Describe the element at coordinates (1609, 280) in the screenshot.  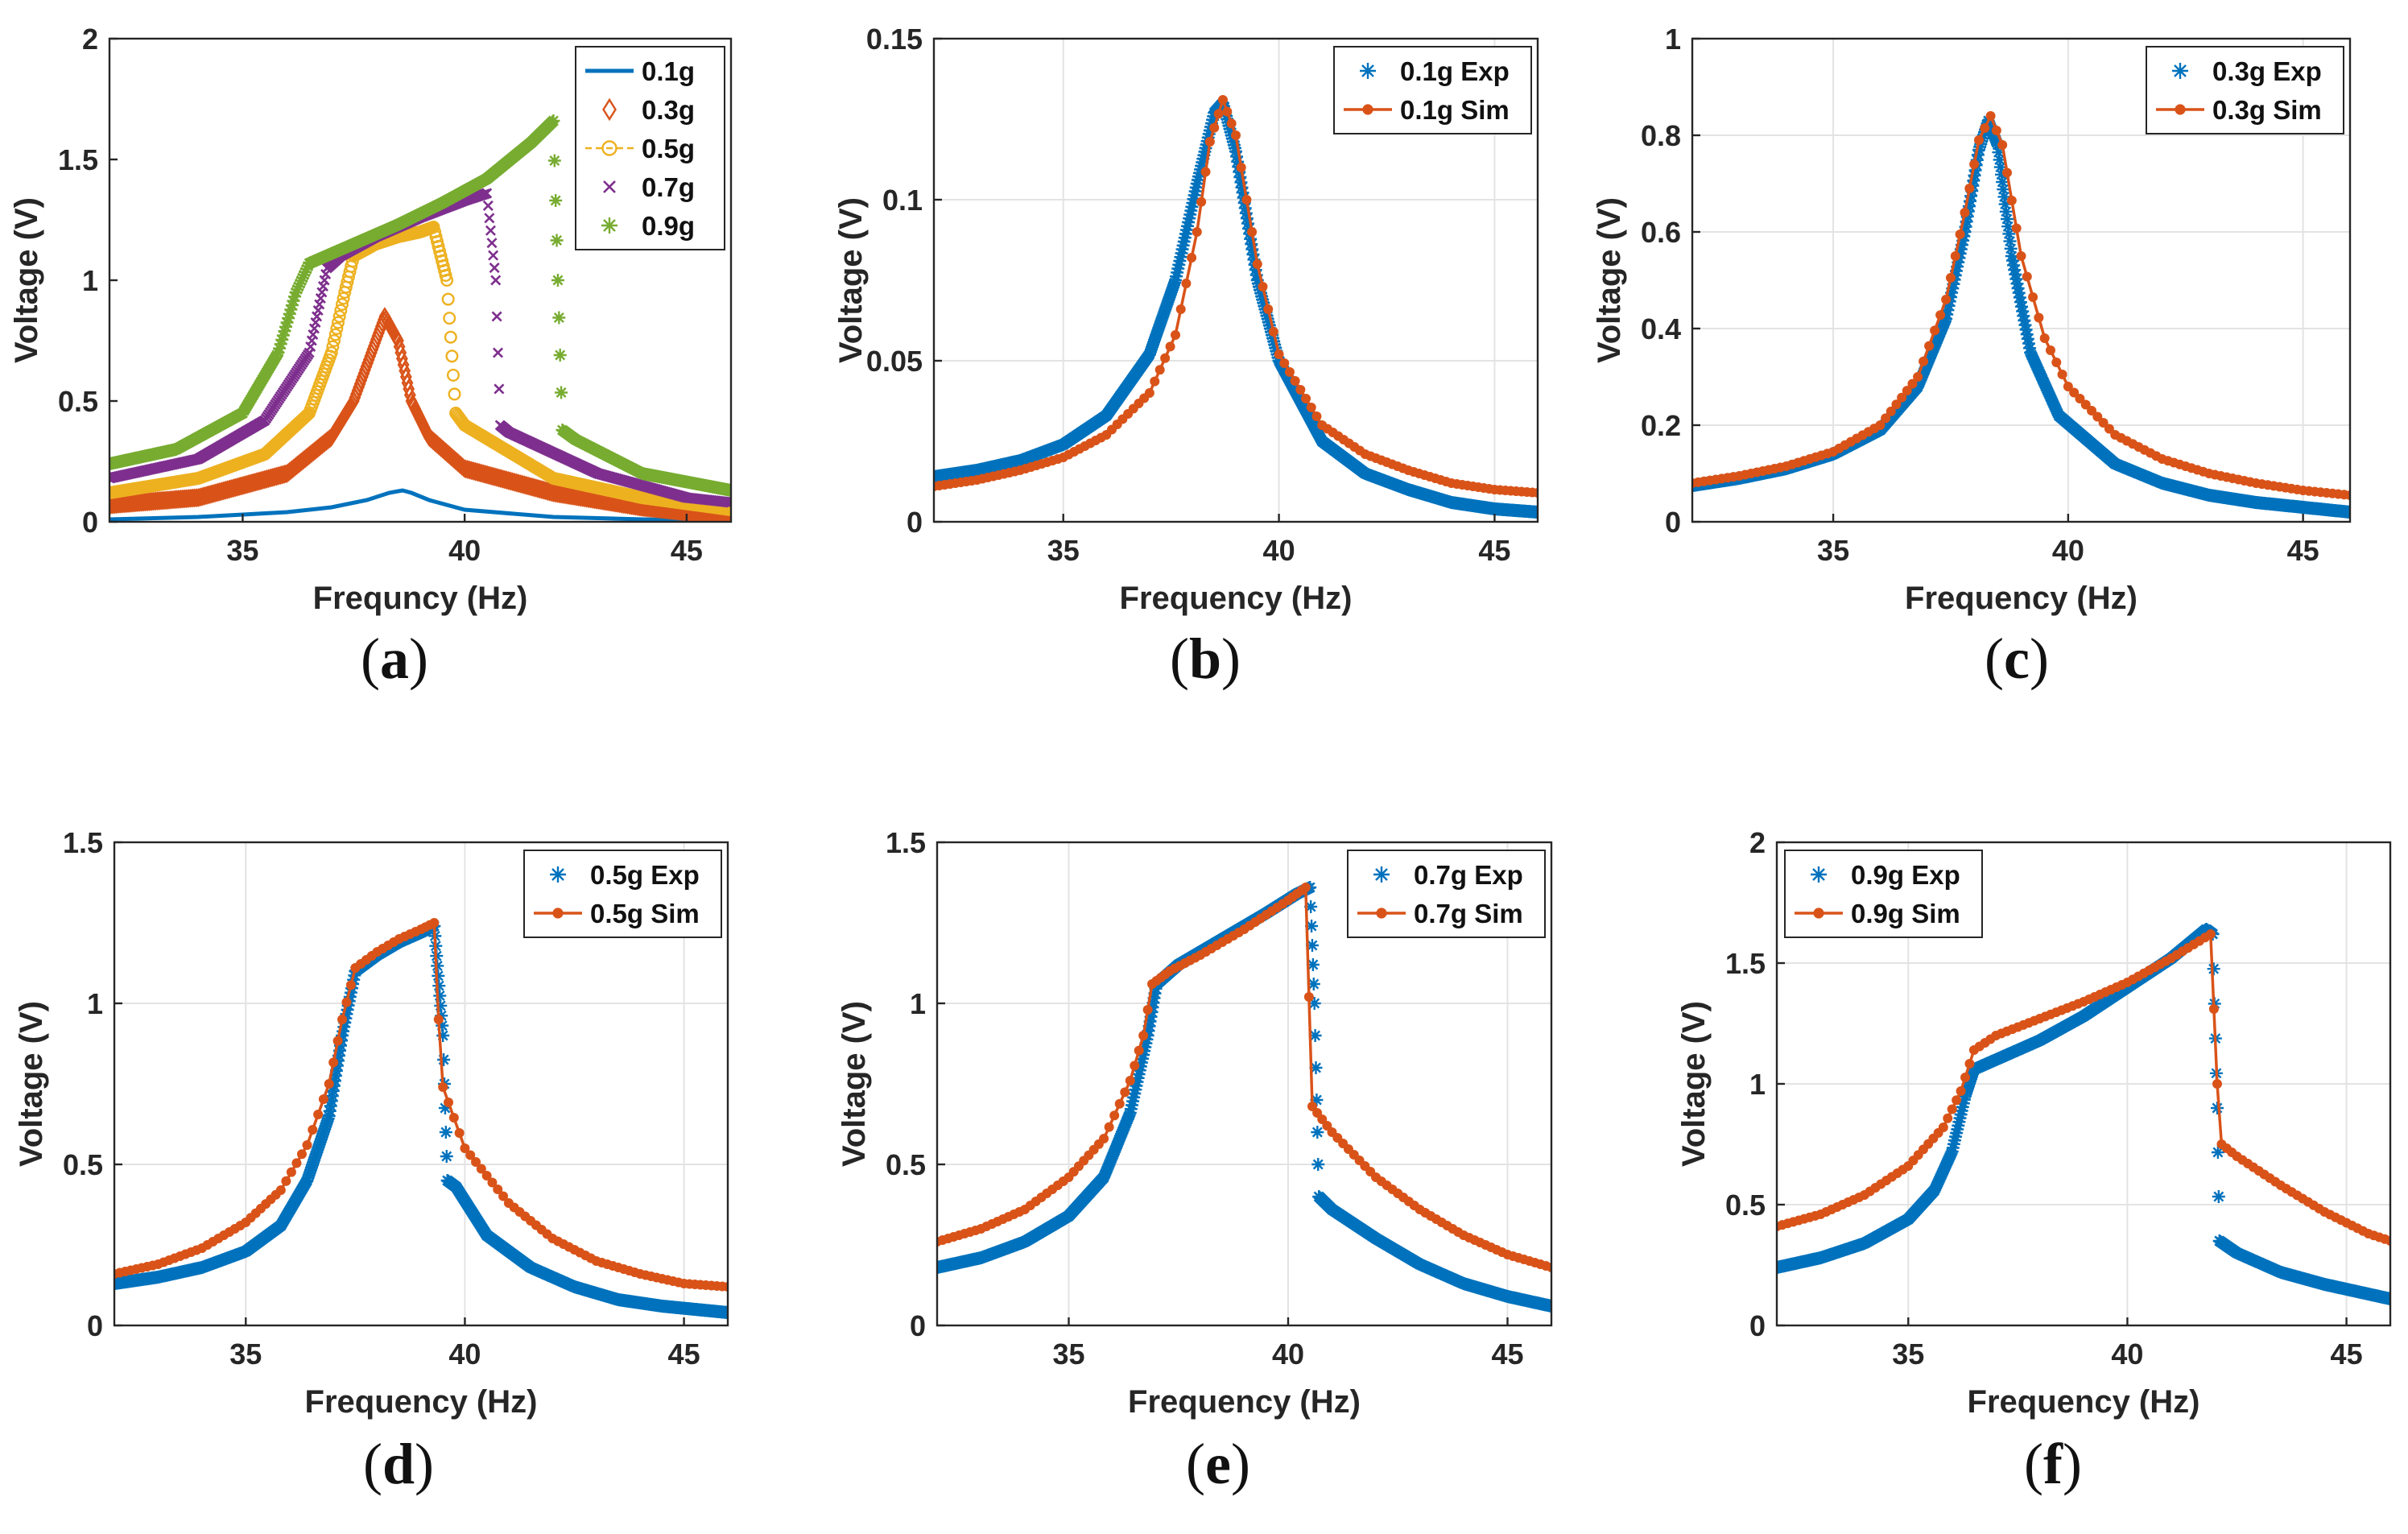
I see `y-axis-title: Voltage (V)` at that location.